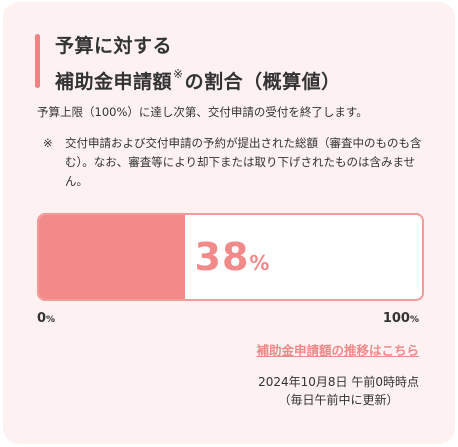  I want to click on title-line-2-tail: の割合（概算値）, so click(262, 82).